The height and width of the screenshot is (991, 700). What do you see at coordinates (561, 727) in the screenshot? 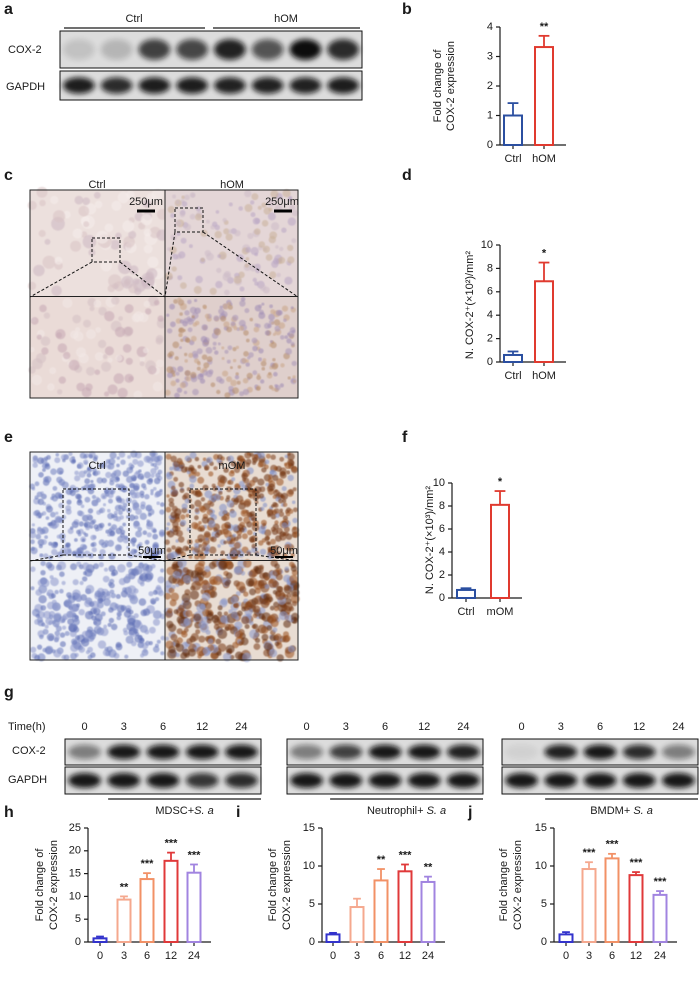
I see `time-label: 3` at bounding box center [561, 727].